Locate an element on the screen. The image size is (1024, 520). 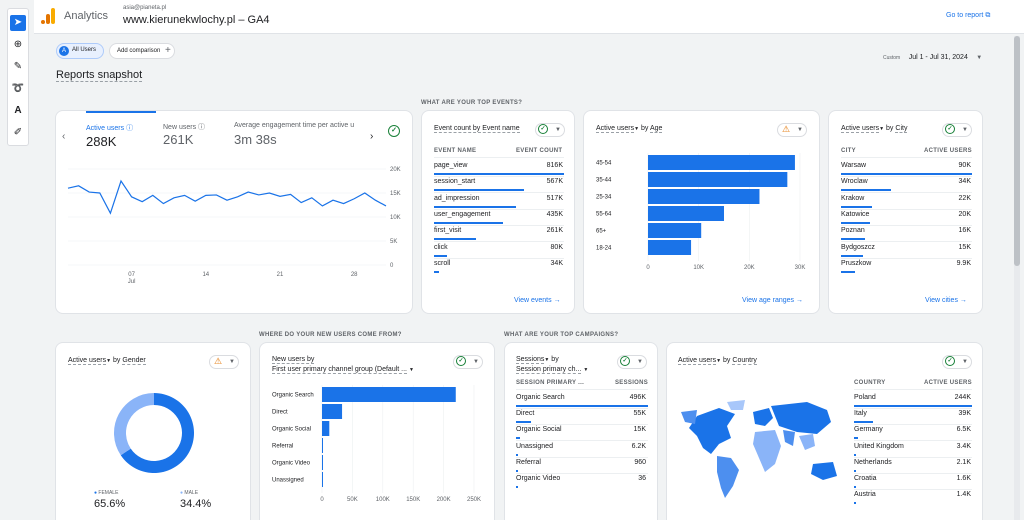
table-row-value: 3.4K is located at coordinates (963, 446).